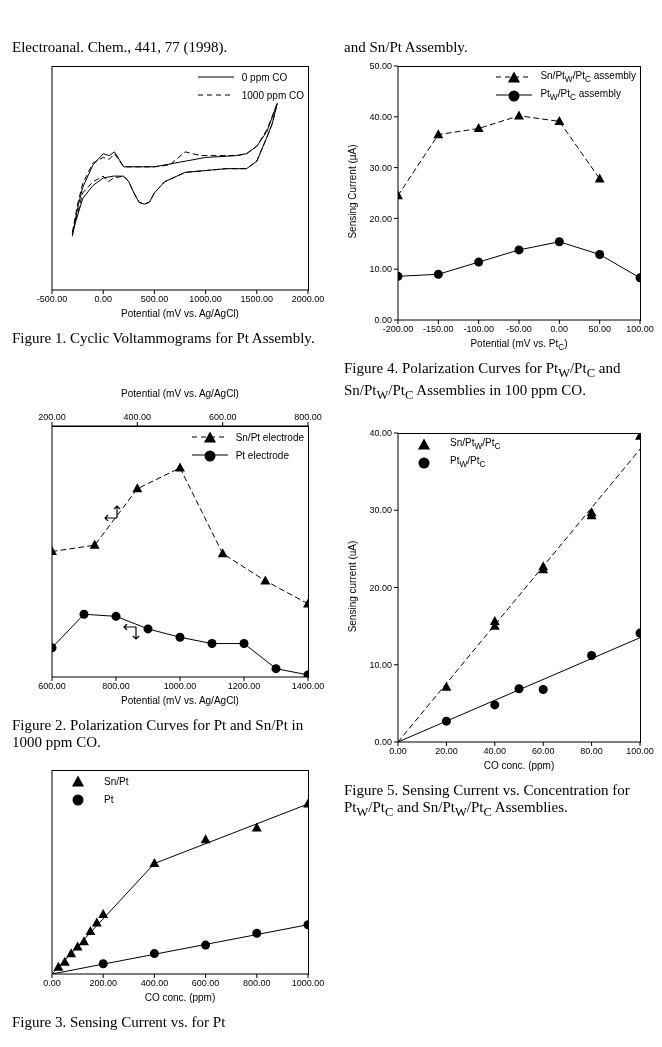 The image size is (662, 1047). Describe the element at coordinates (137, 417) in the screenshot. I see `x2-tick-label: 400.00` at that location.